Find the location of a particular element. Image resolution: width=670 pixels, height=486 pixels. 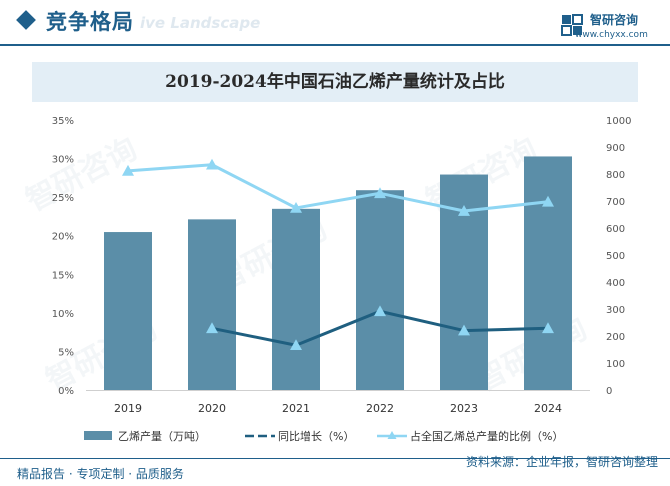

section-title: 竞争格局 is located at coordinates (90, 22).